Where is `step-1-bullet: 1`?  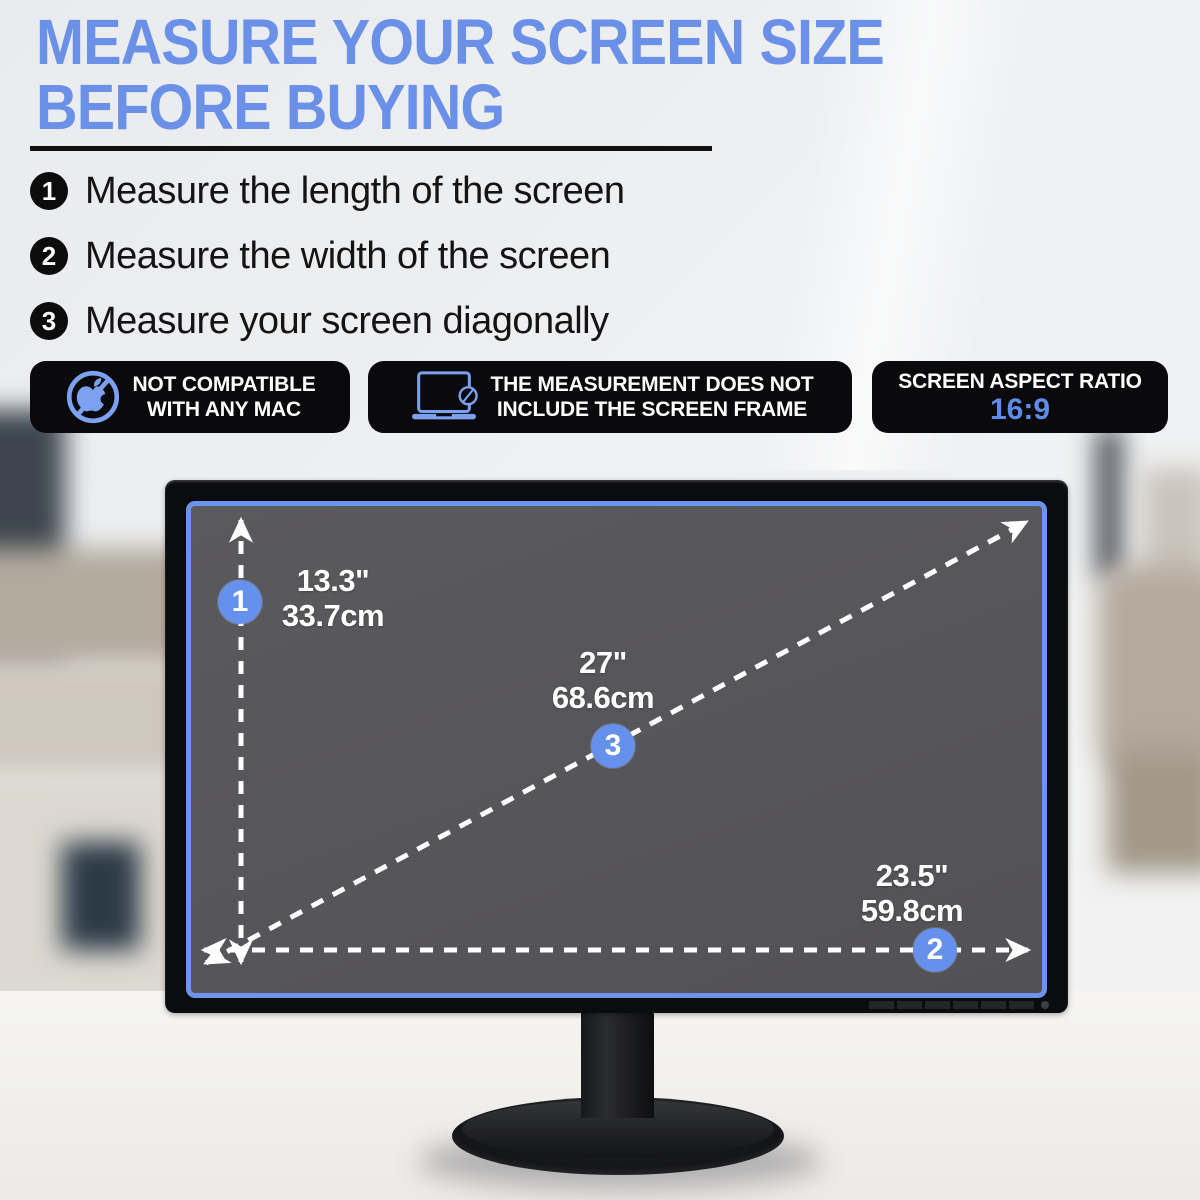 step-1-bullet: 1 is located at coordinates (49, 191).